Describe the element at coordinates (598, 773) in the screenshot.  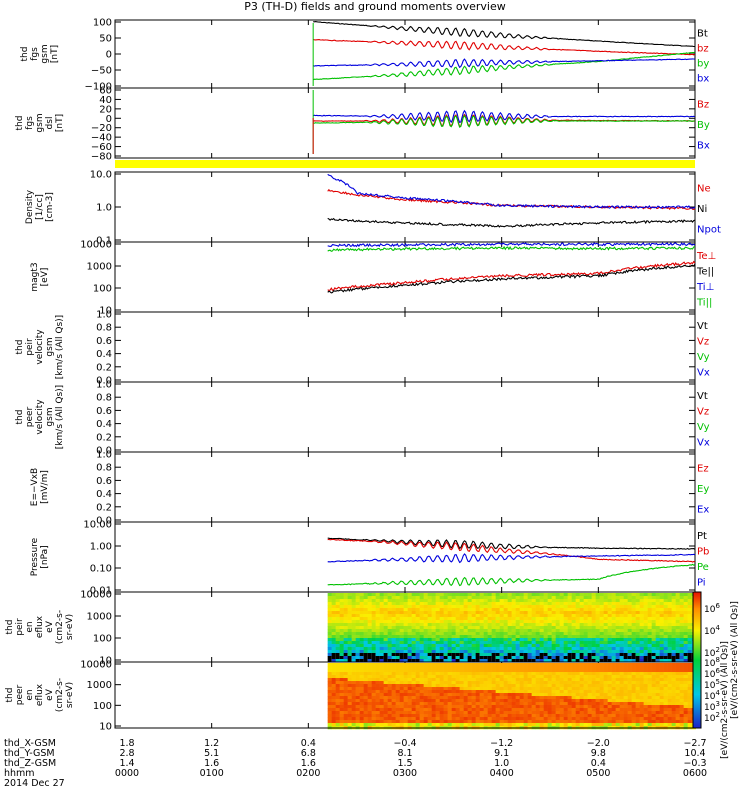
I see `x-axis-tick-label: 0500` at that location.